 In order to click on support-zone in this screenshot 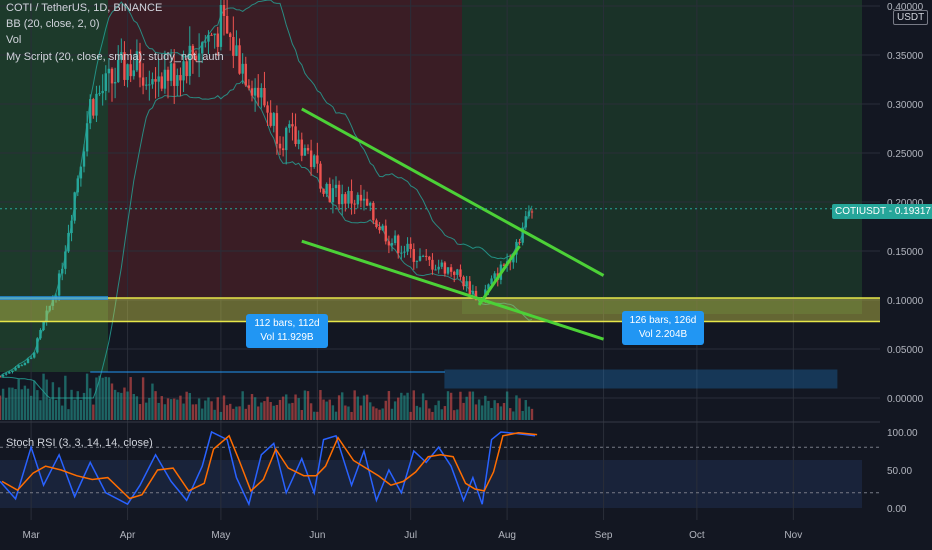, I will do `click(440, 310)`.